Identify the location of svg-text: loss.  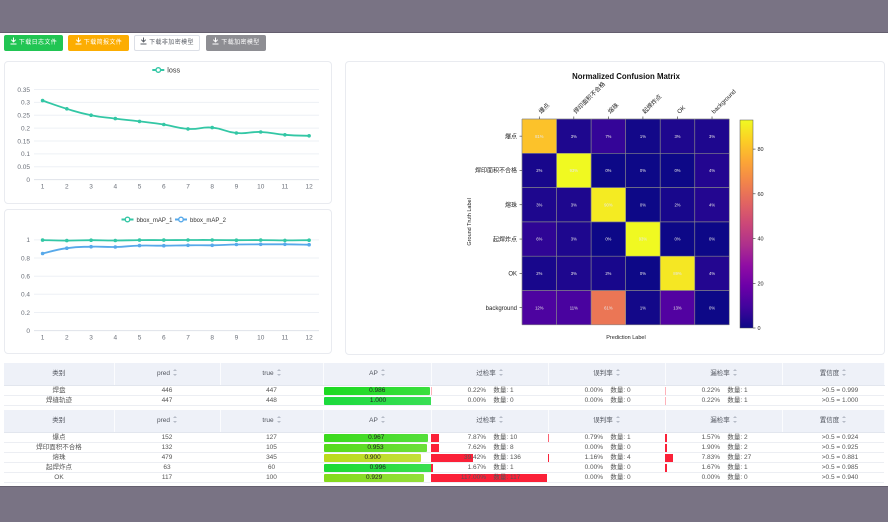
(173, 69).